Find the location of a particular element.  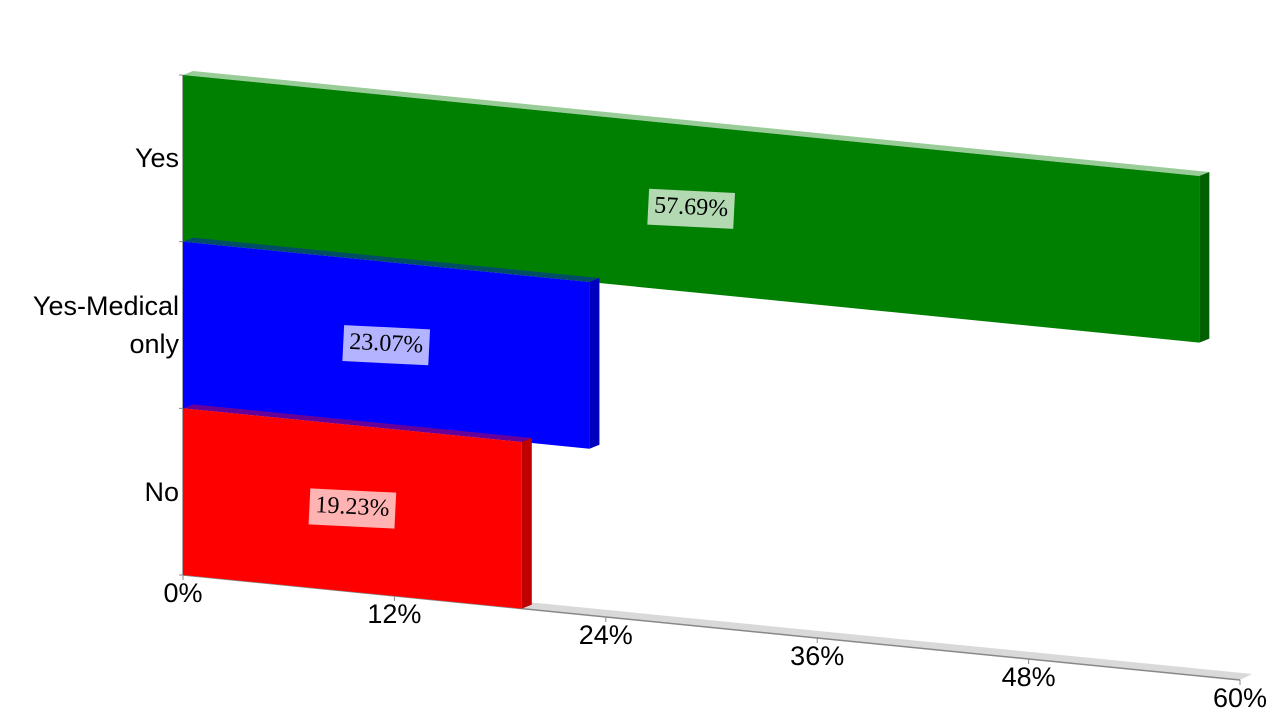

x-tick-label: 0% is located at coordinates (182, 593).